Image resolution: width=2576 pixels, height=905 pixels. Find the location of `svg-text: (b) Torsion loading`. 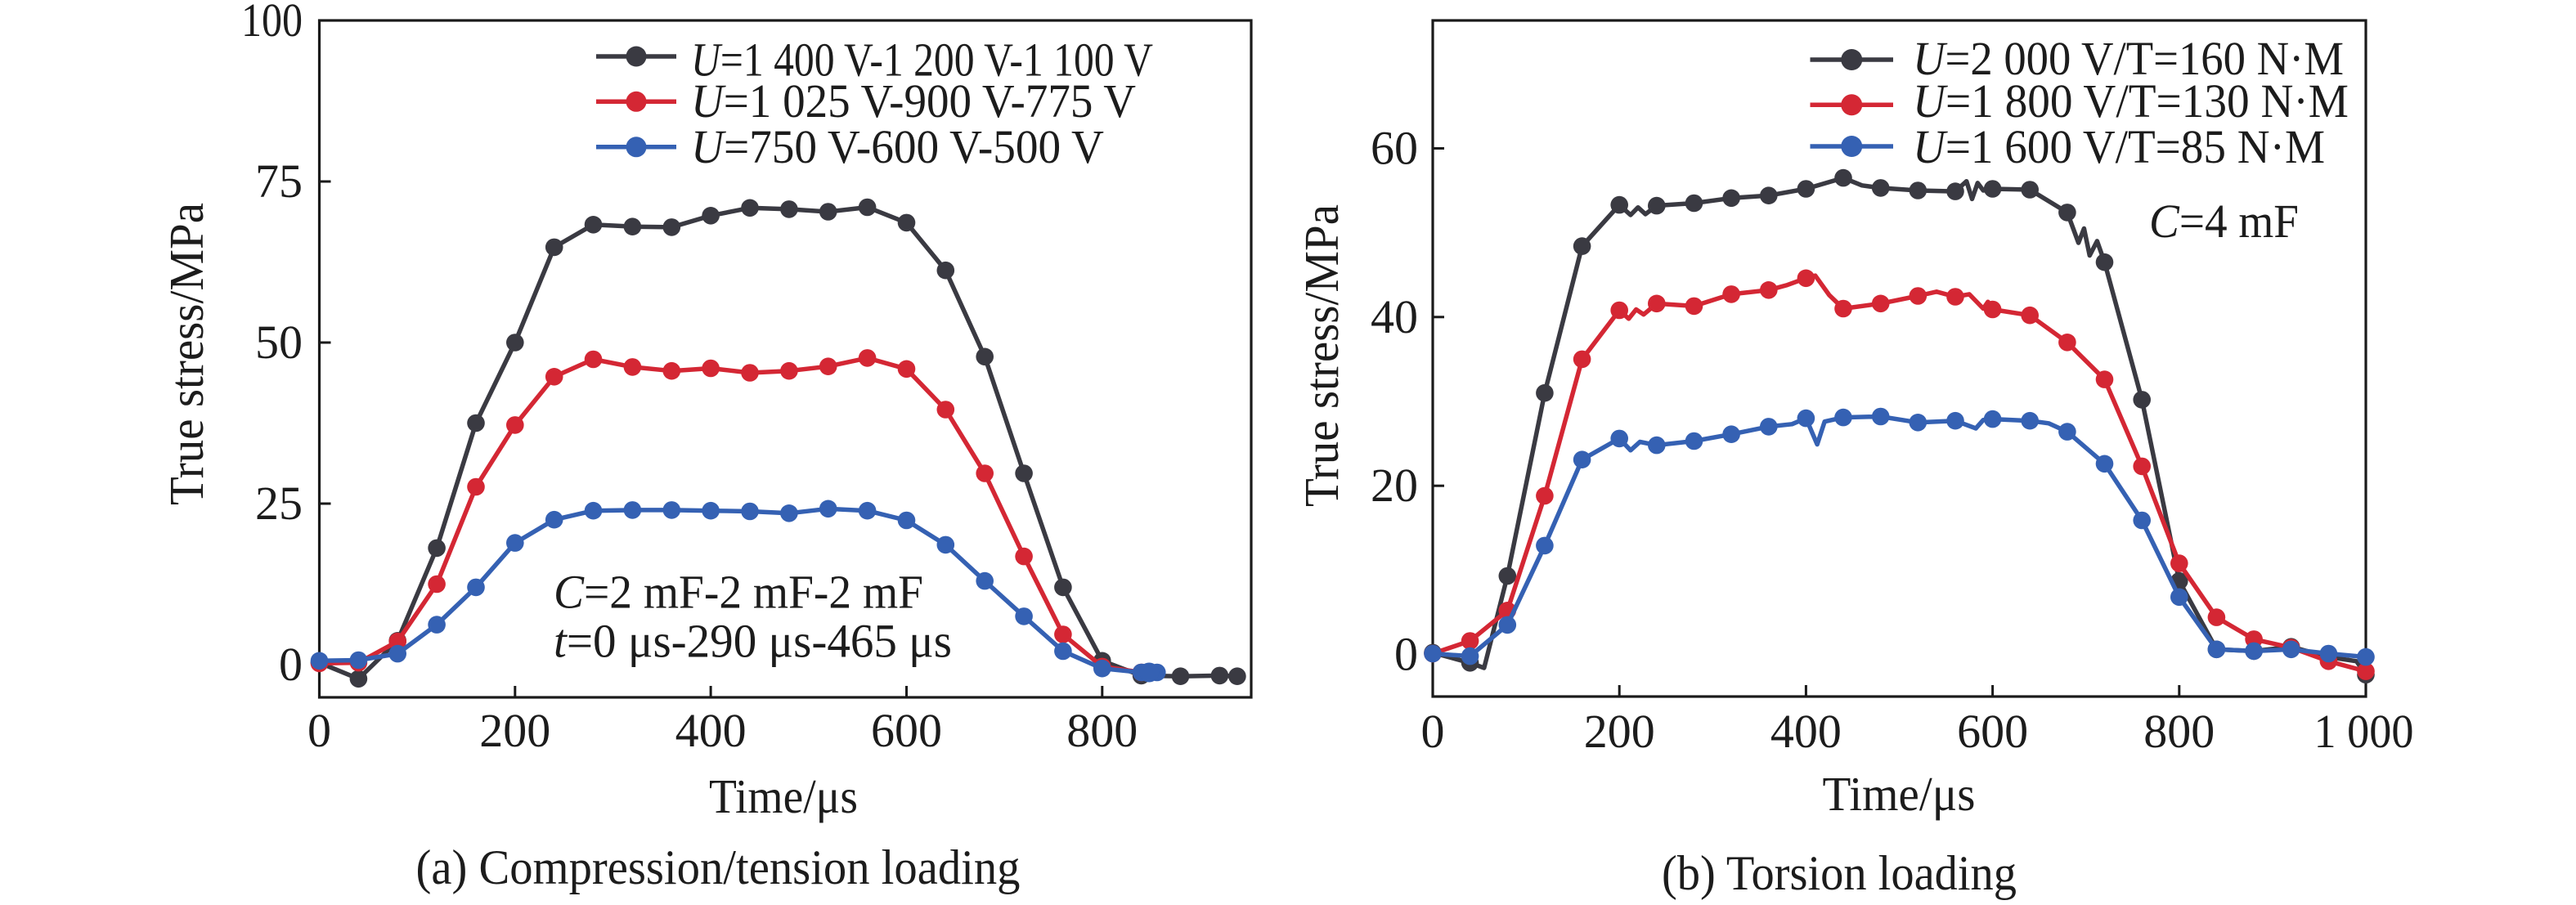

svg-text: (b) Torsion loading is located at coordinates (1839, 873).